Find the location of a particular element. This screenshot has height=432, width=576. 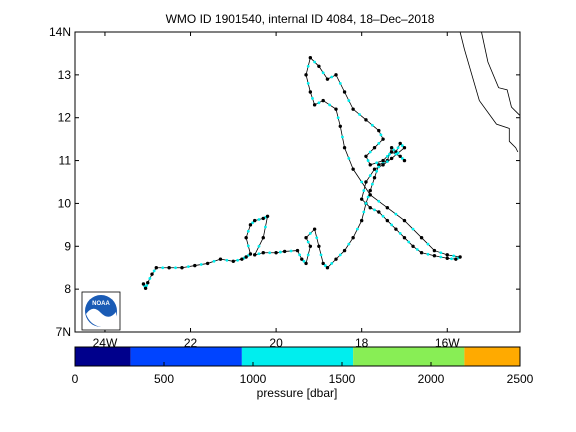

y-tick-label: 7N is located at coordinates (63, 332).